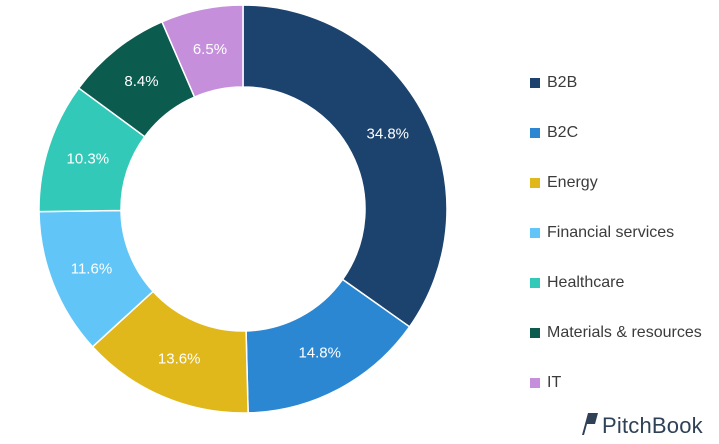 The image size is (719, 444). I want to click on brand-logo: PitchBook, so click(641, 425).